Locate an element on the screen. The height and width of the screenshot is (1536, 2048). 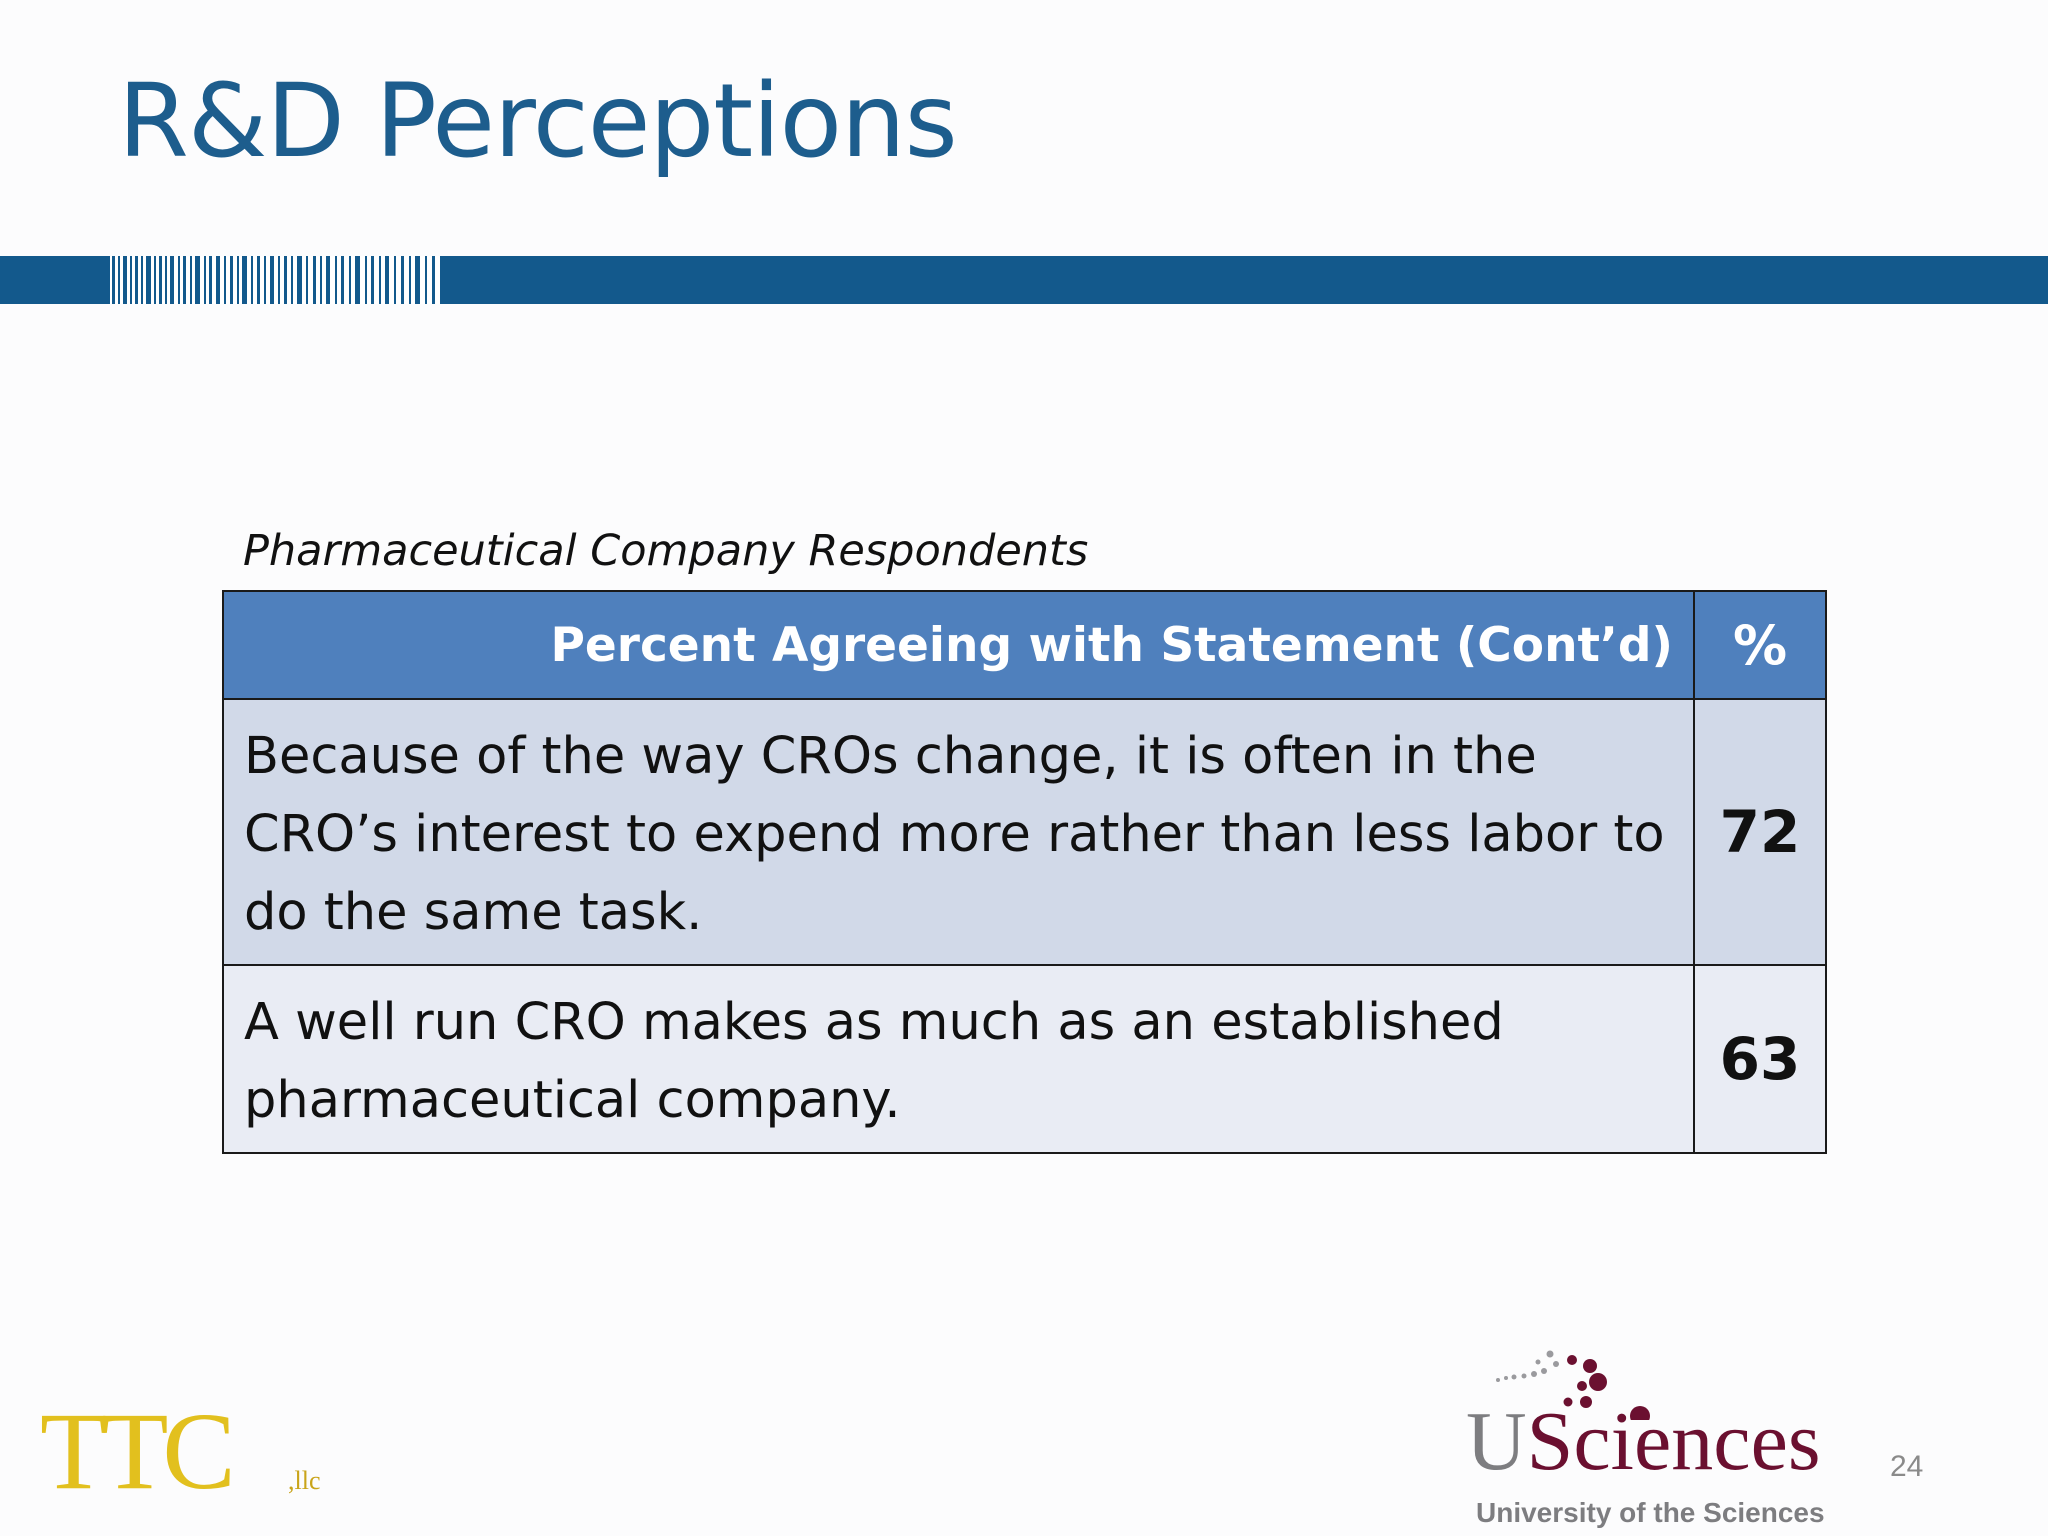
slide-title: R&D Perceptions is located at coordinates (538, 121).